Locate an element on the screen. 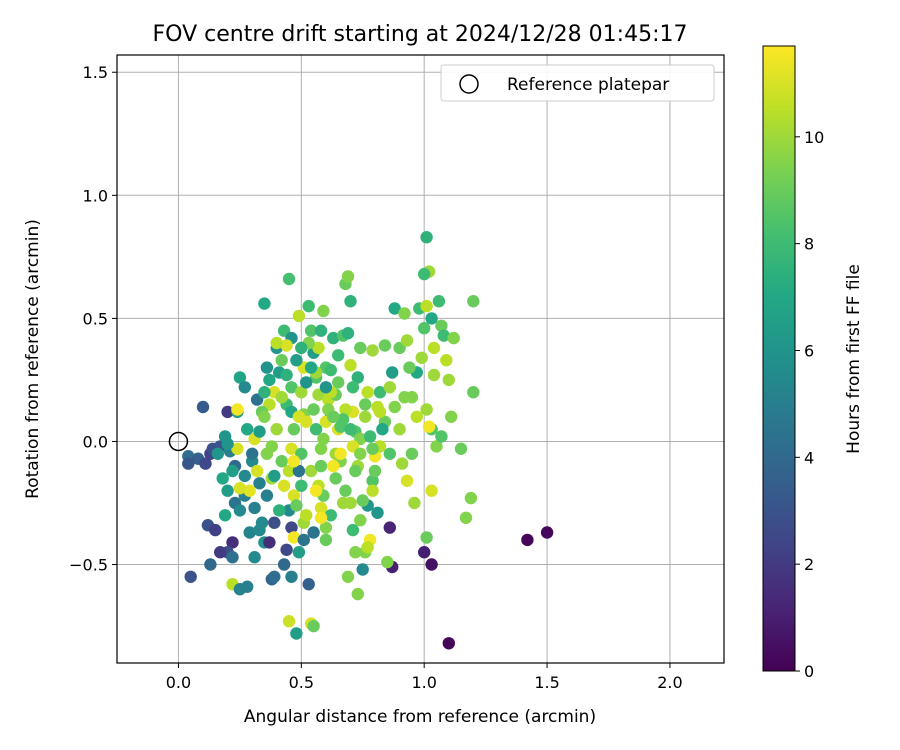 The width and height of the screenshot is (900, 750). y-tick-label: −0.5 is located at coordinates (88, 565).